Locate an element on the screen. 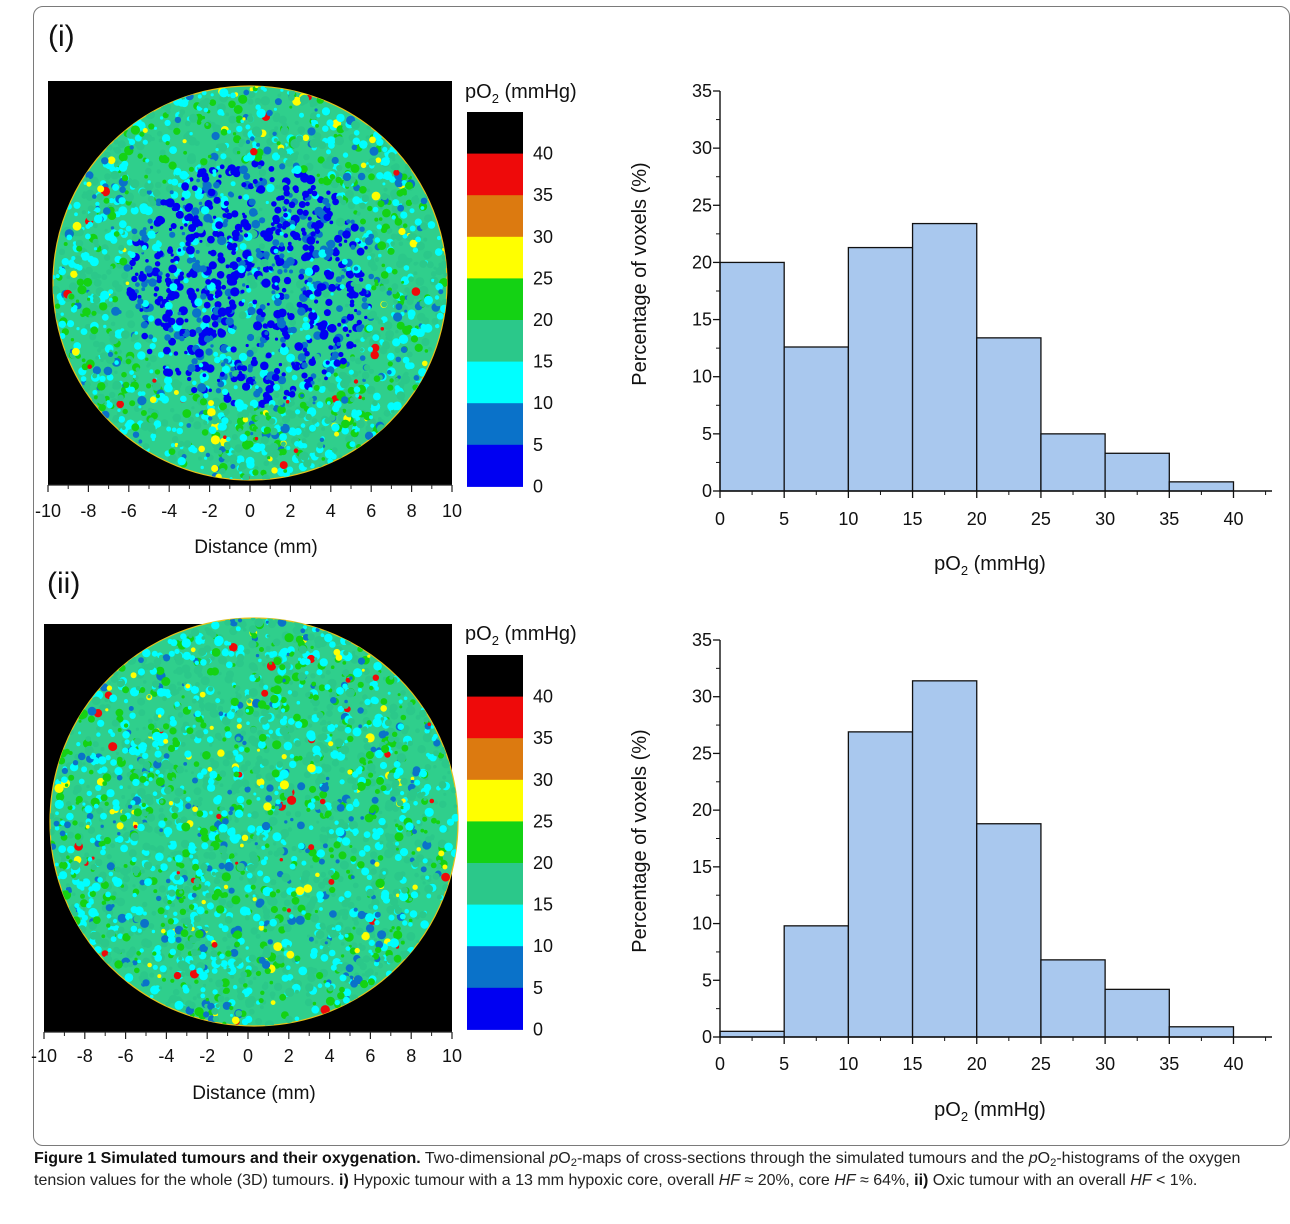  histogram-x-tick-label: 40 is located at coordinates (1233, 519).